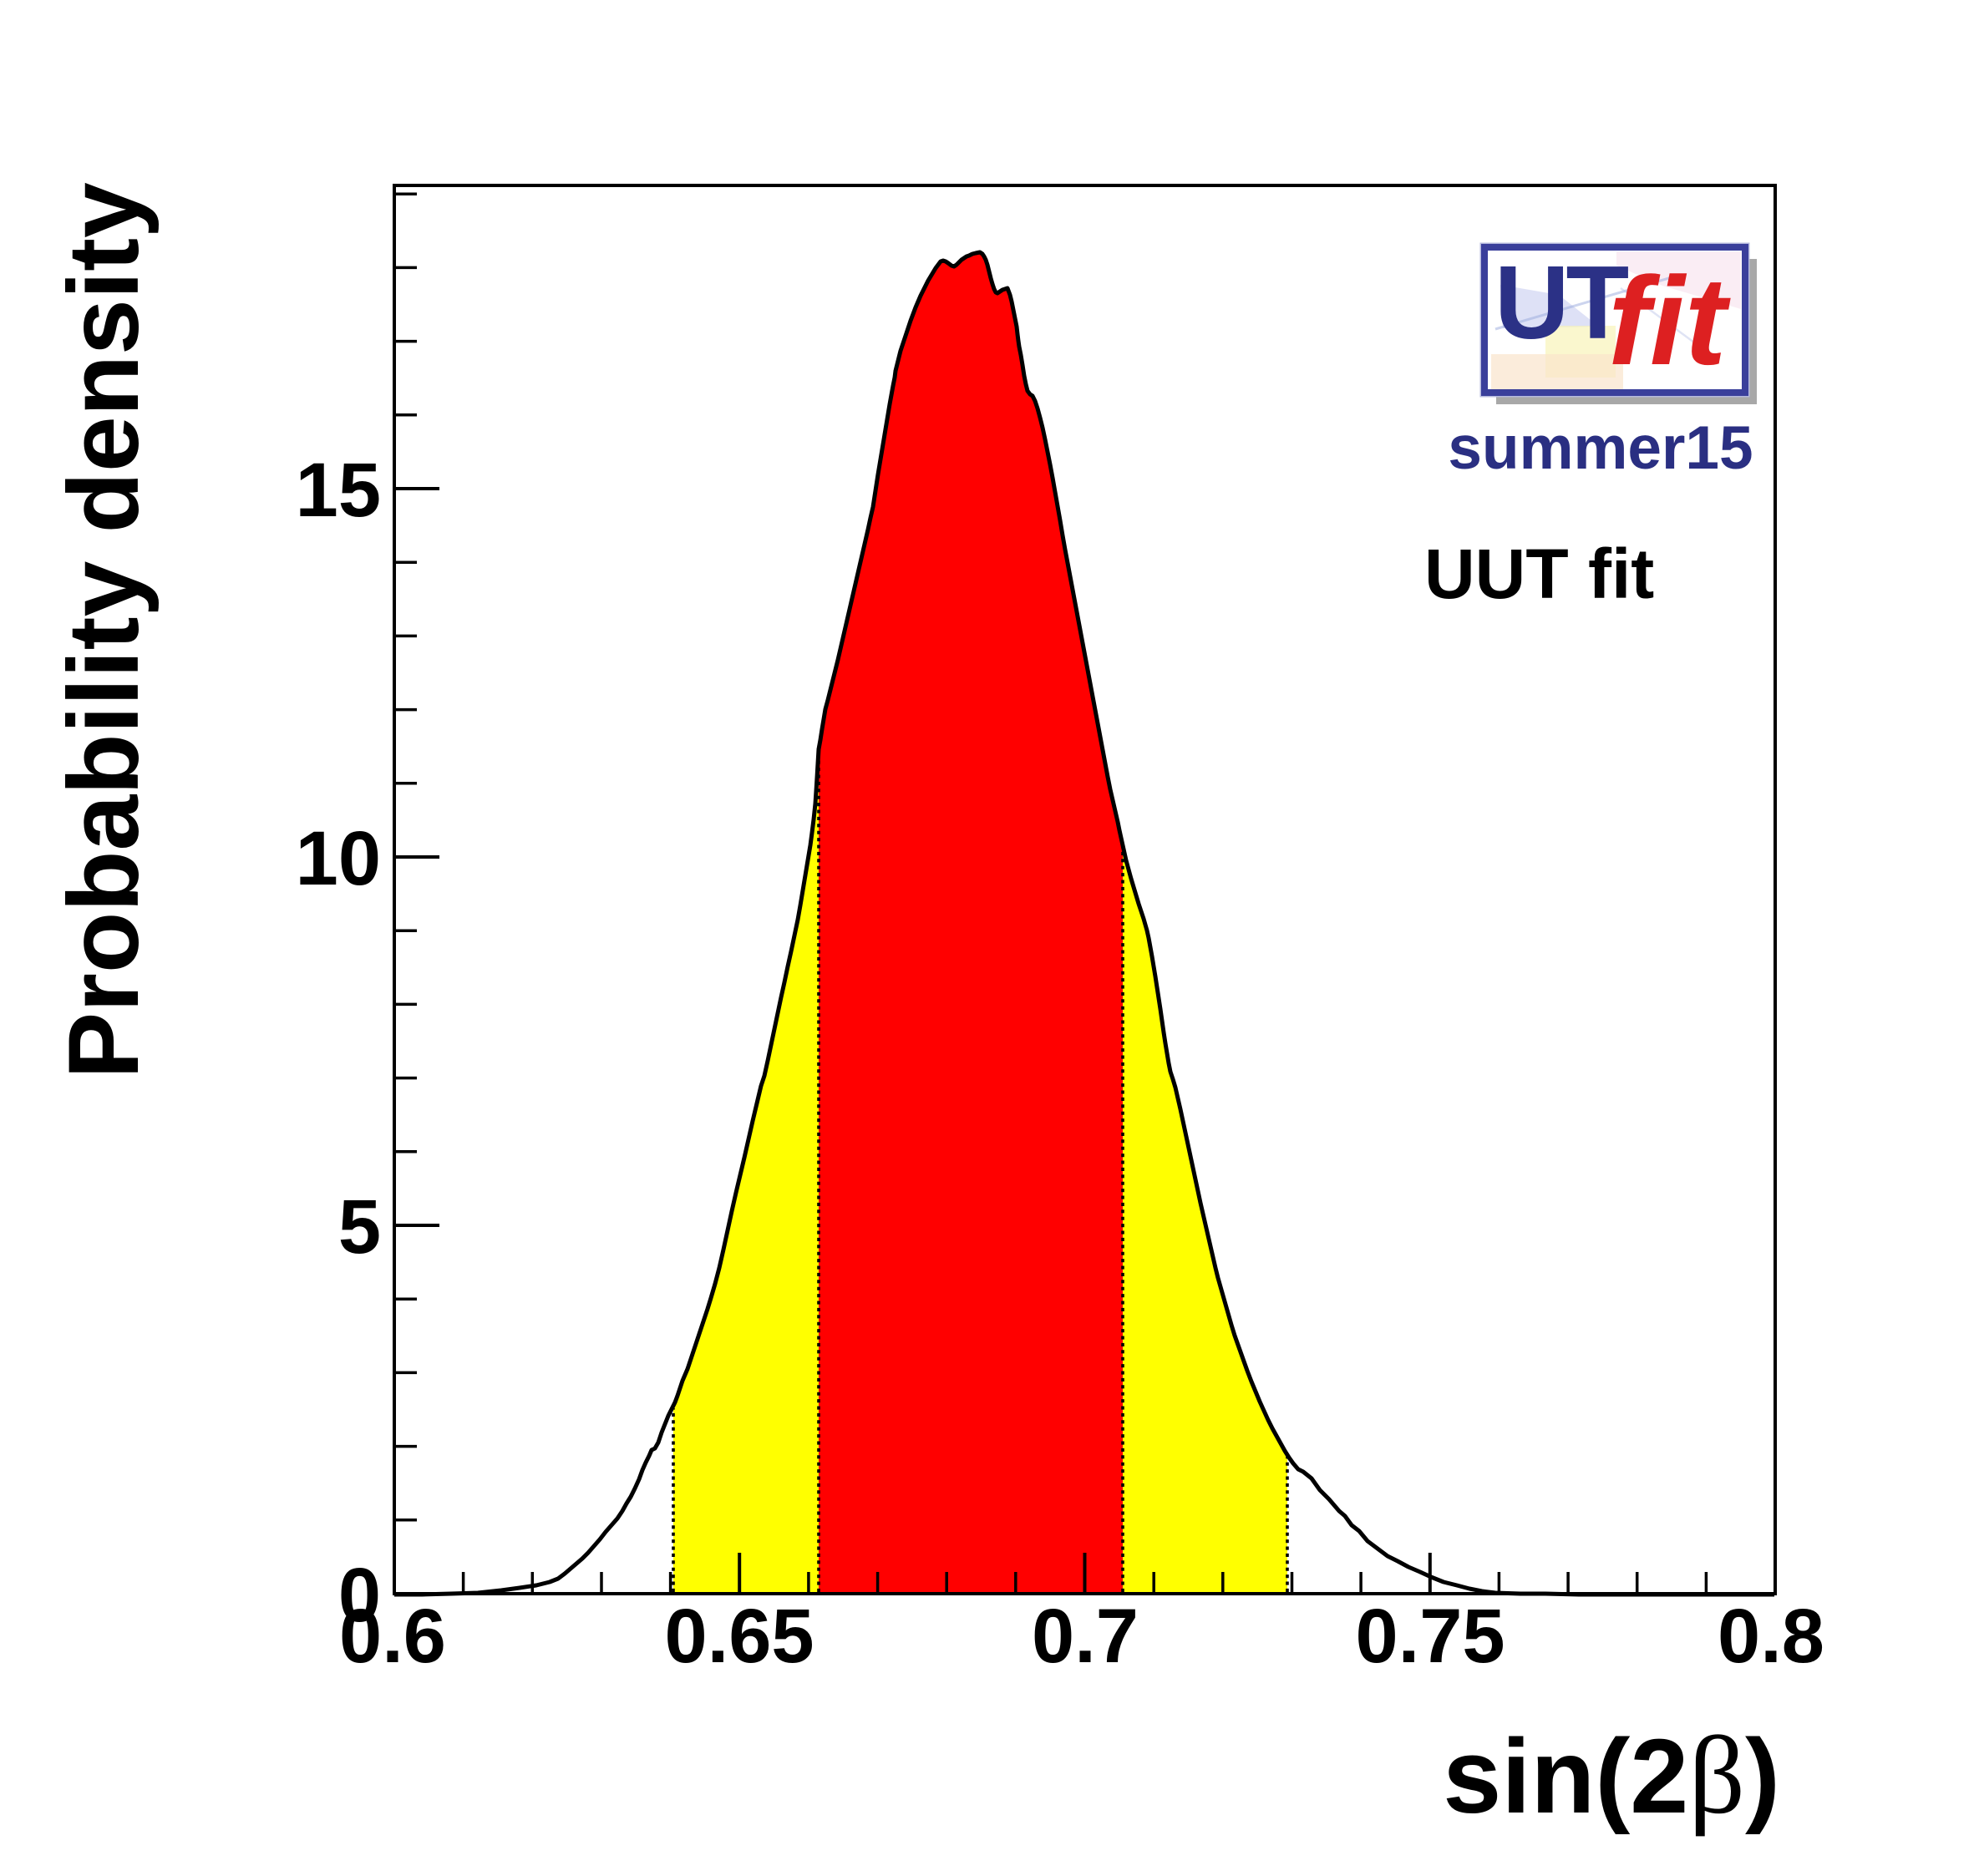  What do you see at coordinates (1612, 1775) in the screenshot?
I see `svg-text: sin(2β)` at bounding box center [1612, 1775].